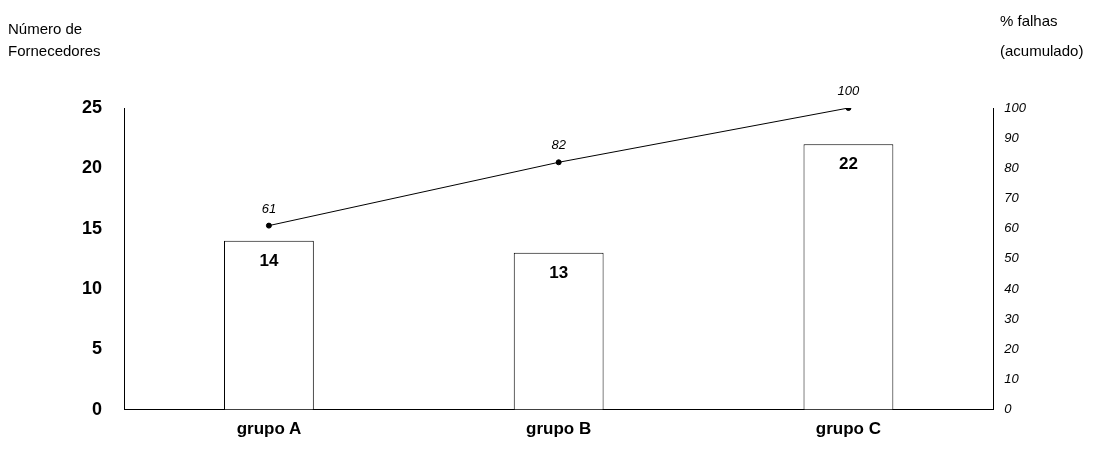  I want to click on y-tick-label: 25, so click(92, 106).